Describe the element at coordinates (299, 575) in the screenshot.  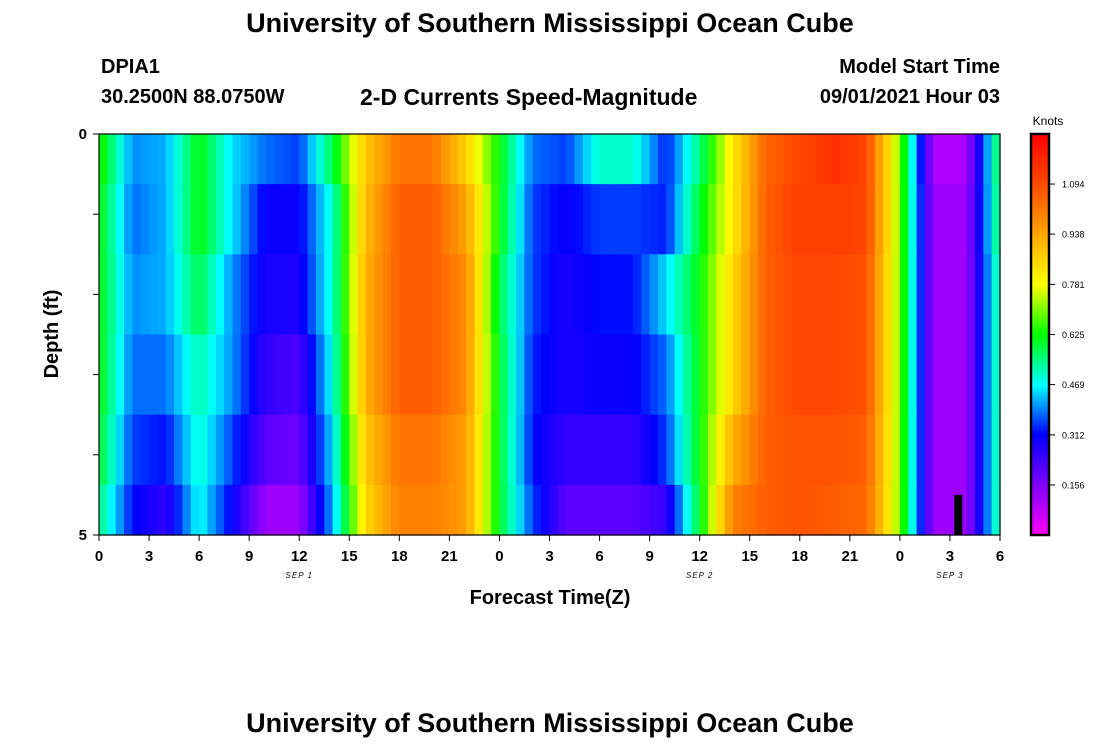
I see `date-label: SEP 1` at that location.